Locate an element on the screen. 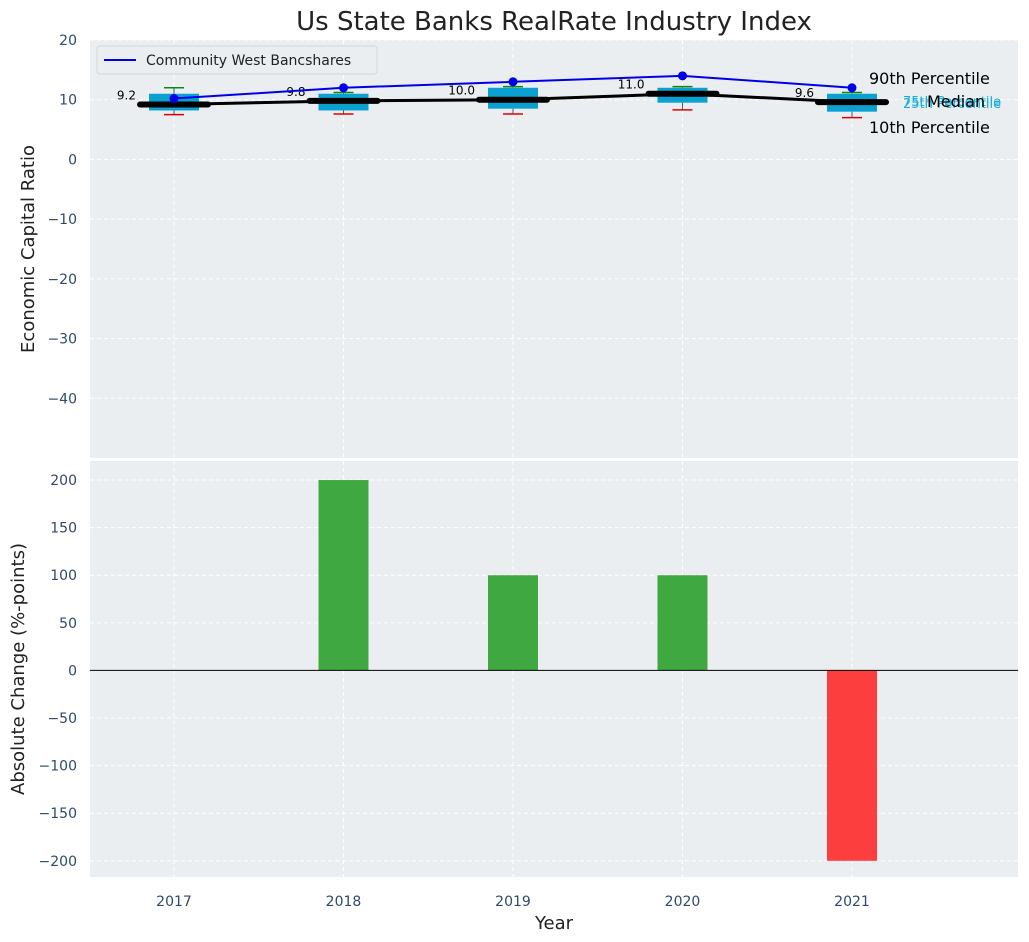 Image resolution: width=1029 pixels, height=942 pixels. bottom-y-tick-label: −150 is located at coordinates (58, 814).